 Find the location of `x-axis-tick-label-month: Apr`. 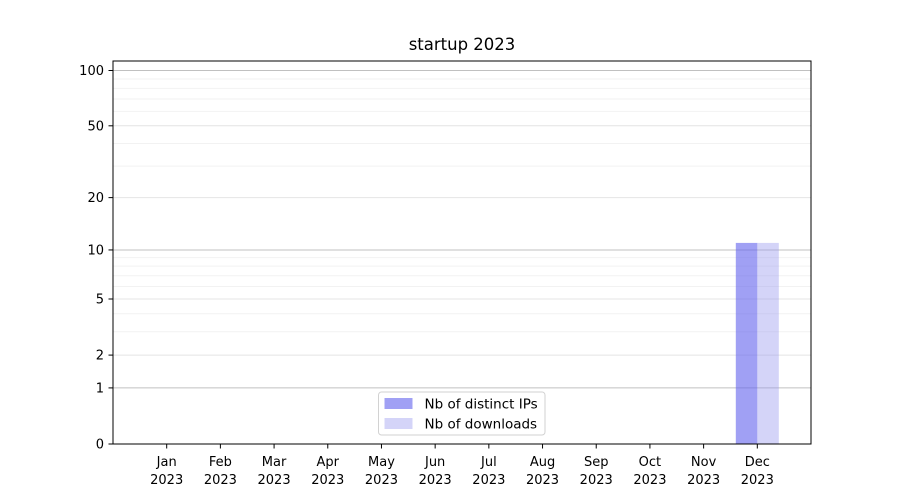

x-axis-tick-label-month: Apr is located at coordinates (328, 462).